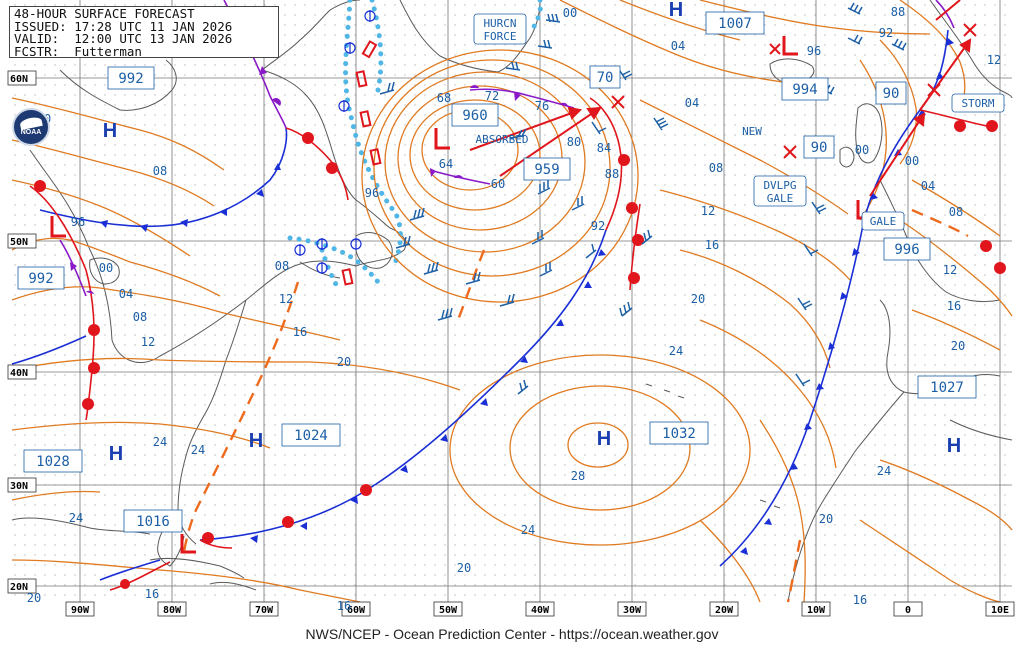 This screenshot has width=1024, height=652. What do you see at coordinates (499, 36) in the screenshot?
I see `hurricane-force-label: FORCE` at bounding box center [499, 36].